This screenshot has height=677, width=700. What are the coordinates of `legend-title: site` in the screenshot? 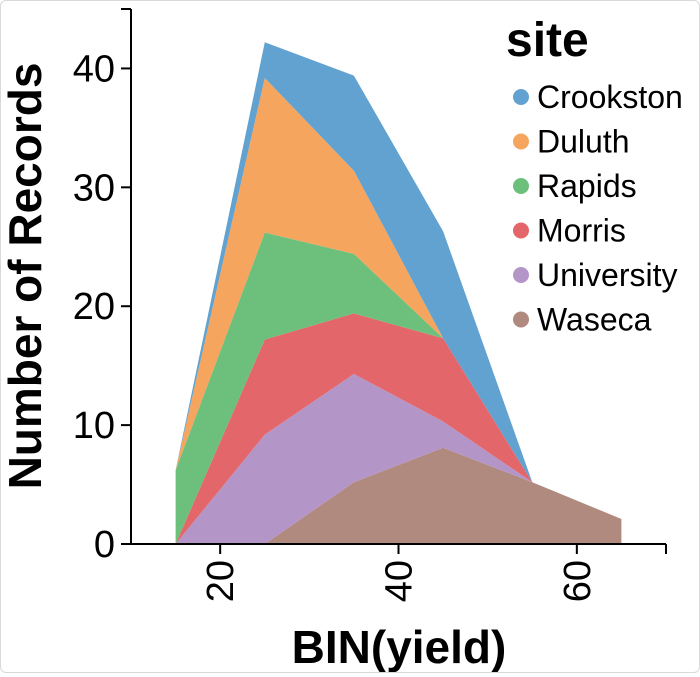 It's located at (547, 40).